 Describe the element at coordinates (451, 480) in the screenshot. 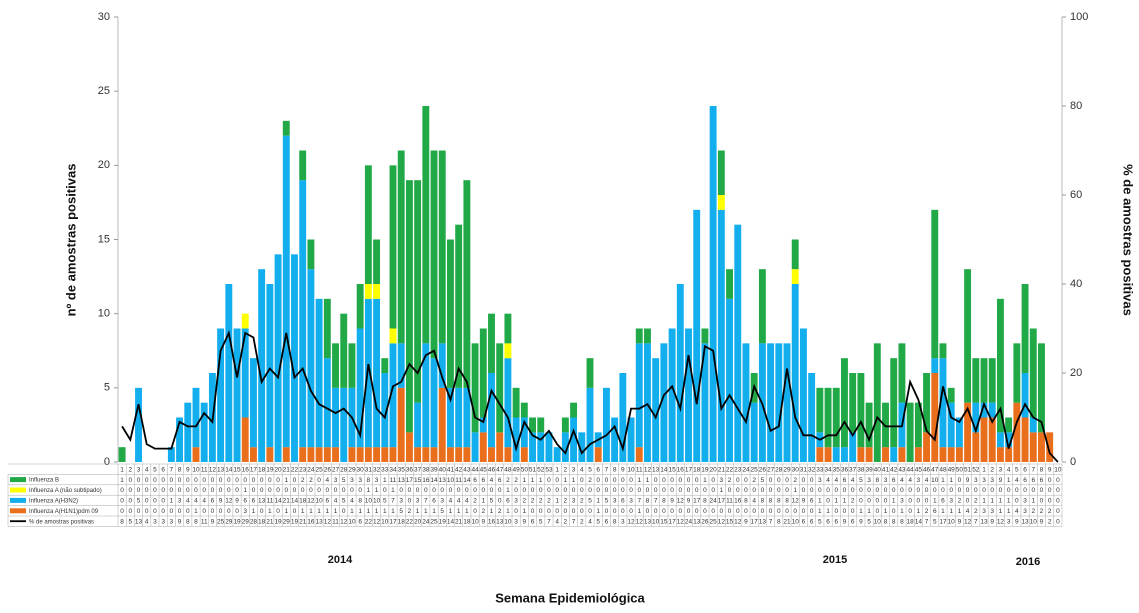

I see `table-value: 10` at that location.